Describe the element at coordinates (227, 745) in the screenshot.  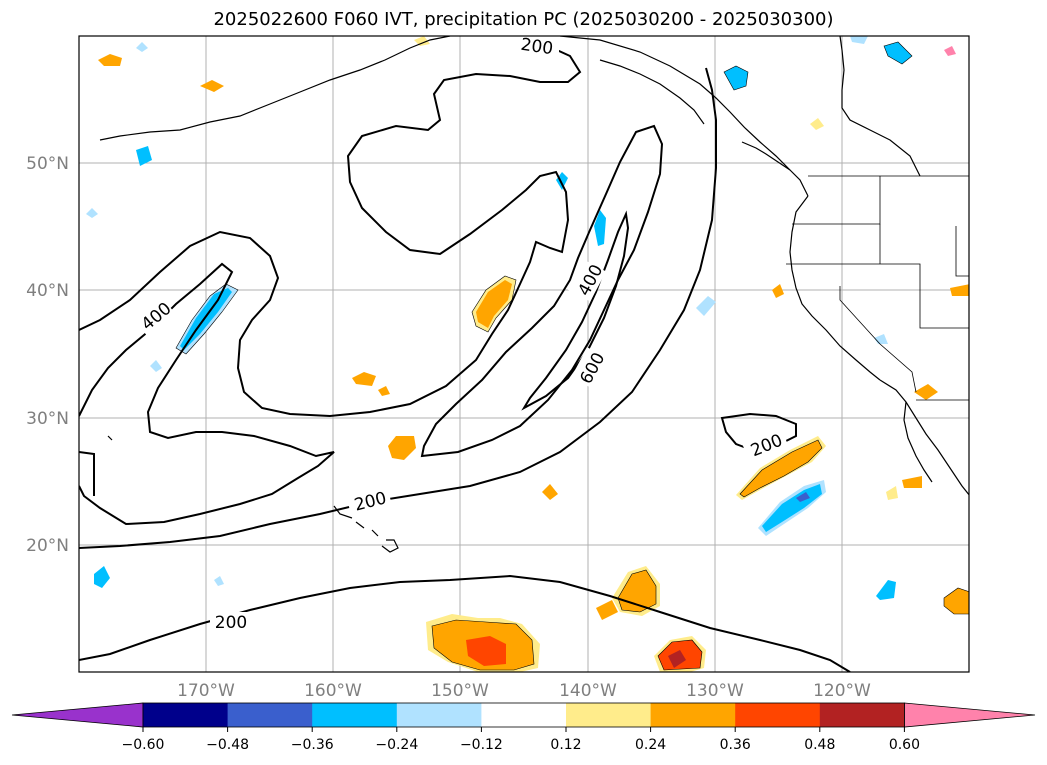
I see `colorbar-tick-label: −0.48` at that location.